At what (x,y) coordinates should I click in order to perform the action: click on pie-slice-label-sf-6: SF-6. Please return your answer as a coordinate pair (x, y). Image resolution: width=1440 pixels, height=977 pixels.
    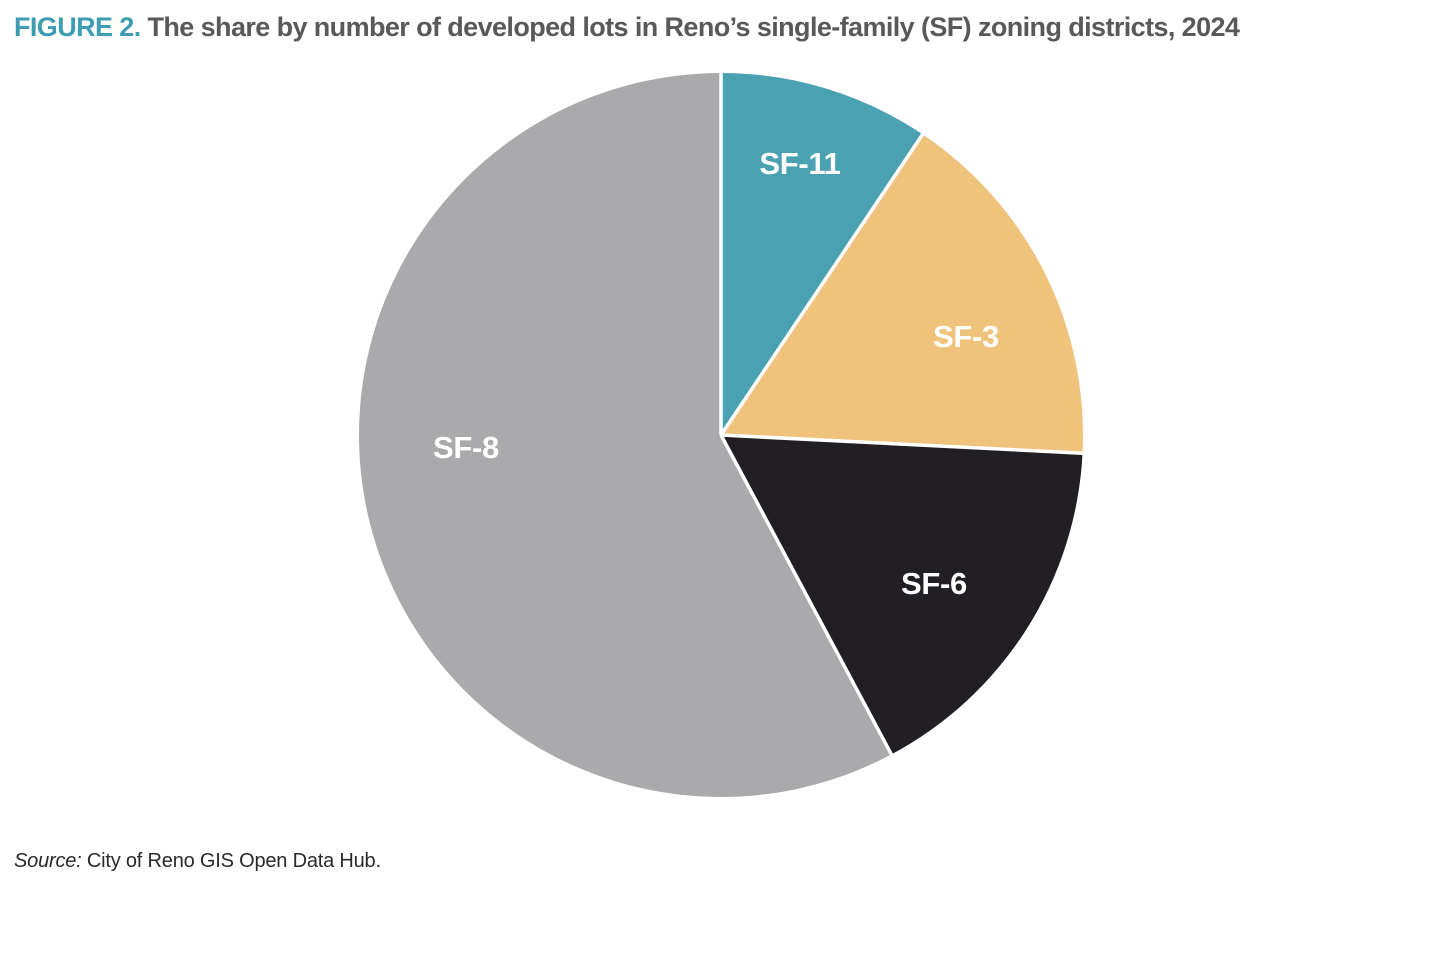
    Looking at the image, I should click on (934, 583).